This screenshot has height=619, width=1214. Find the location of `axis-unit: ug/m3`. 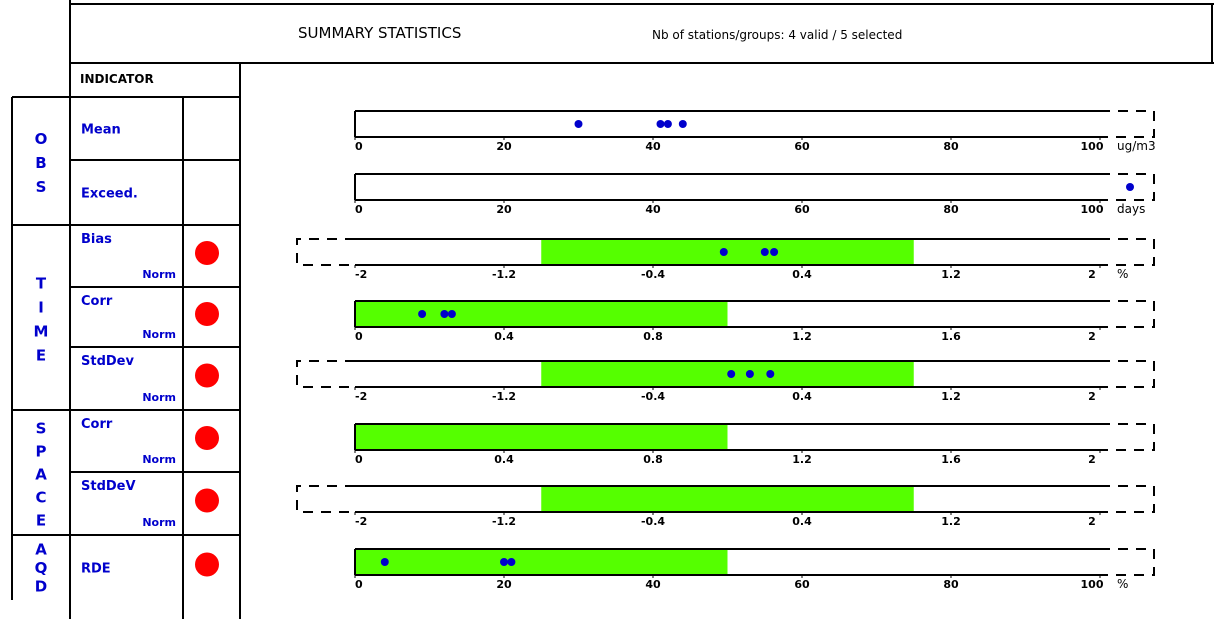

axis-unit: ug/m3 is located at coordinates (1136, 146).